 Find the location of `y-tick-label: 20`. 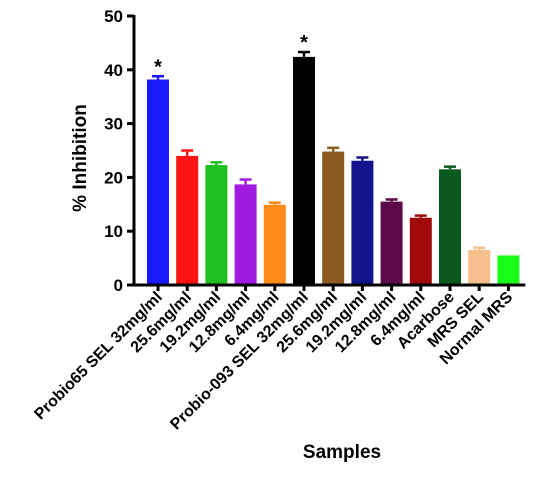

y-tick-label: 20 is located at coordinates (113, 177).